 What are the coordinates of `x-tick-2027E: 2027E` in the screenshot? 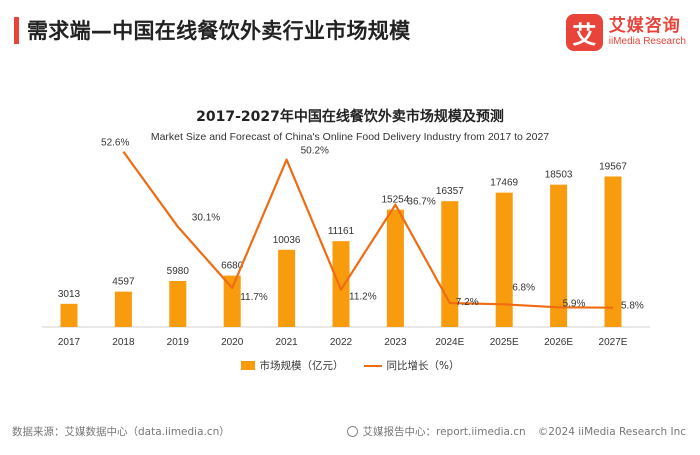 It's located at (613, 342).